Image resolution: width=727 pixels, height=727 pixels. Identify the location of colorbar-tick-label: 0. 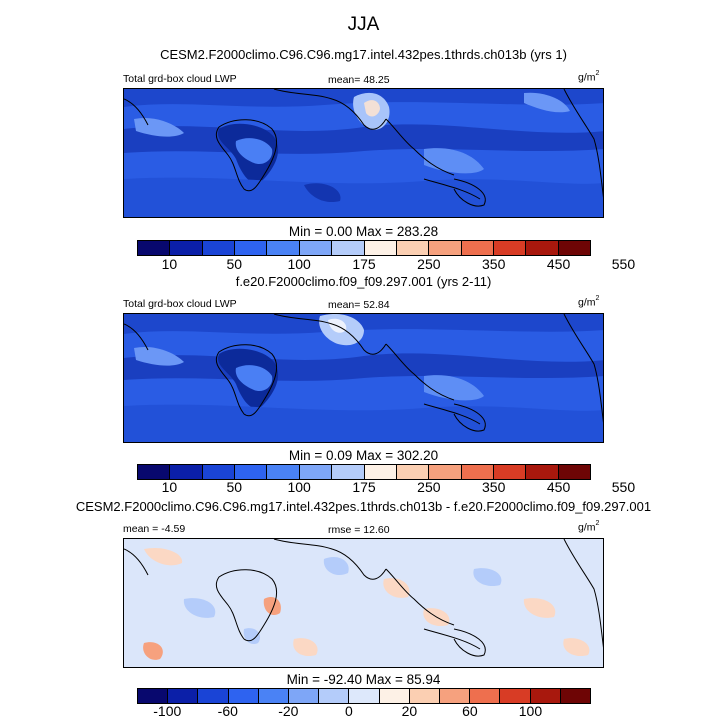
(348, 711).